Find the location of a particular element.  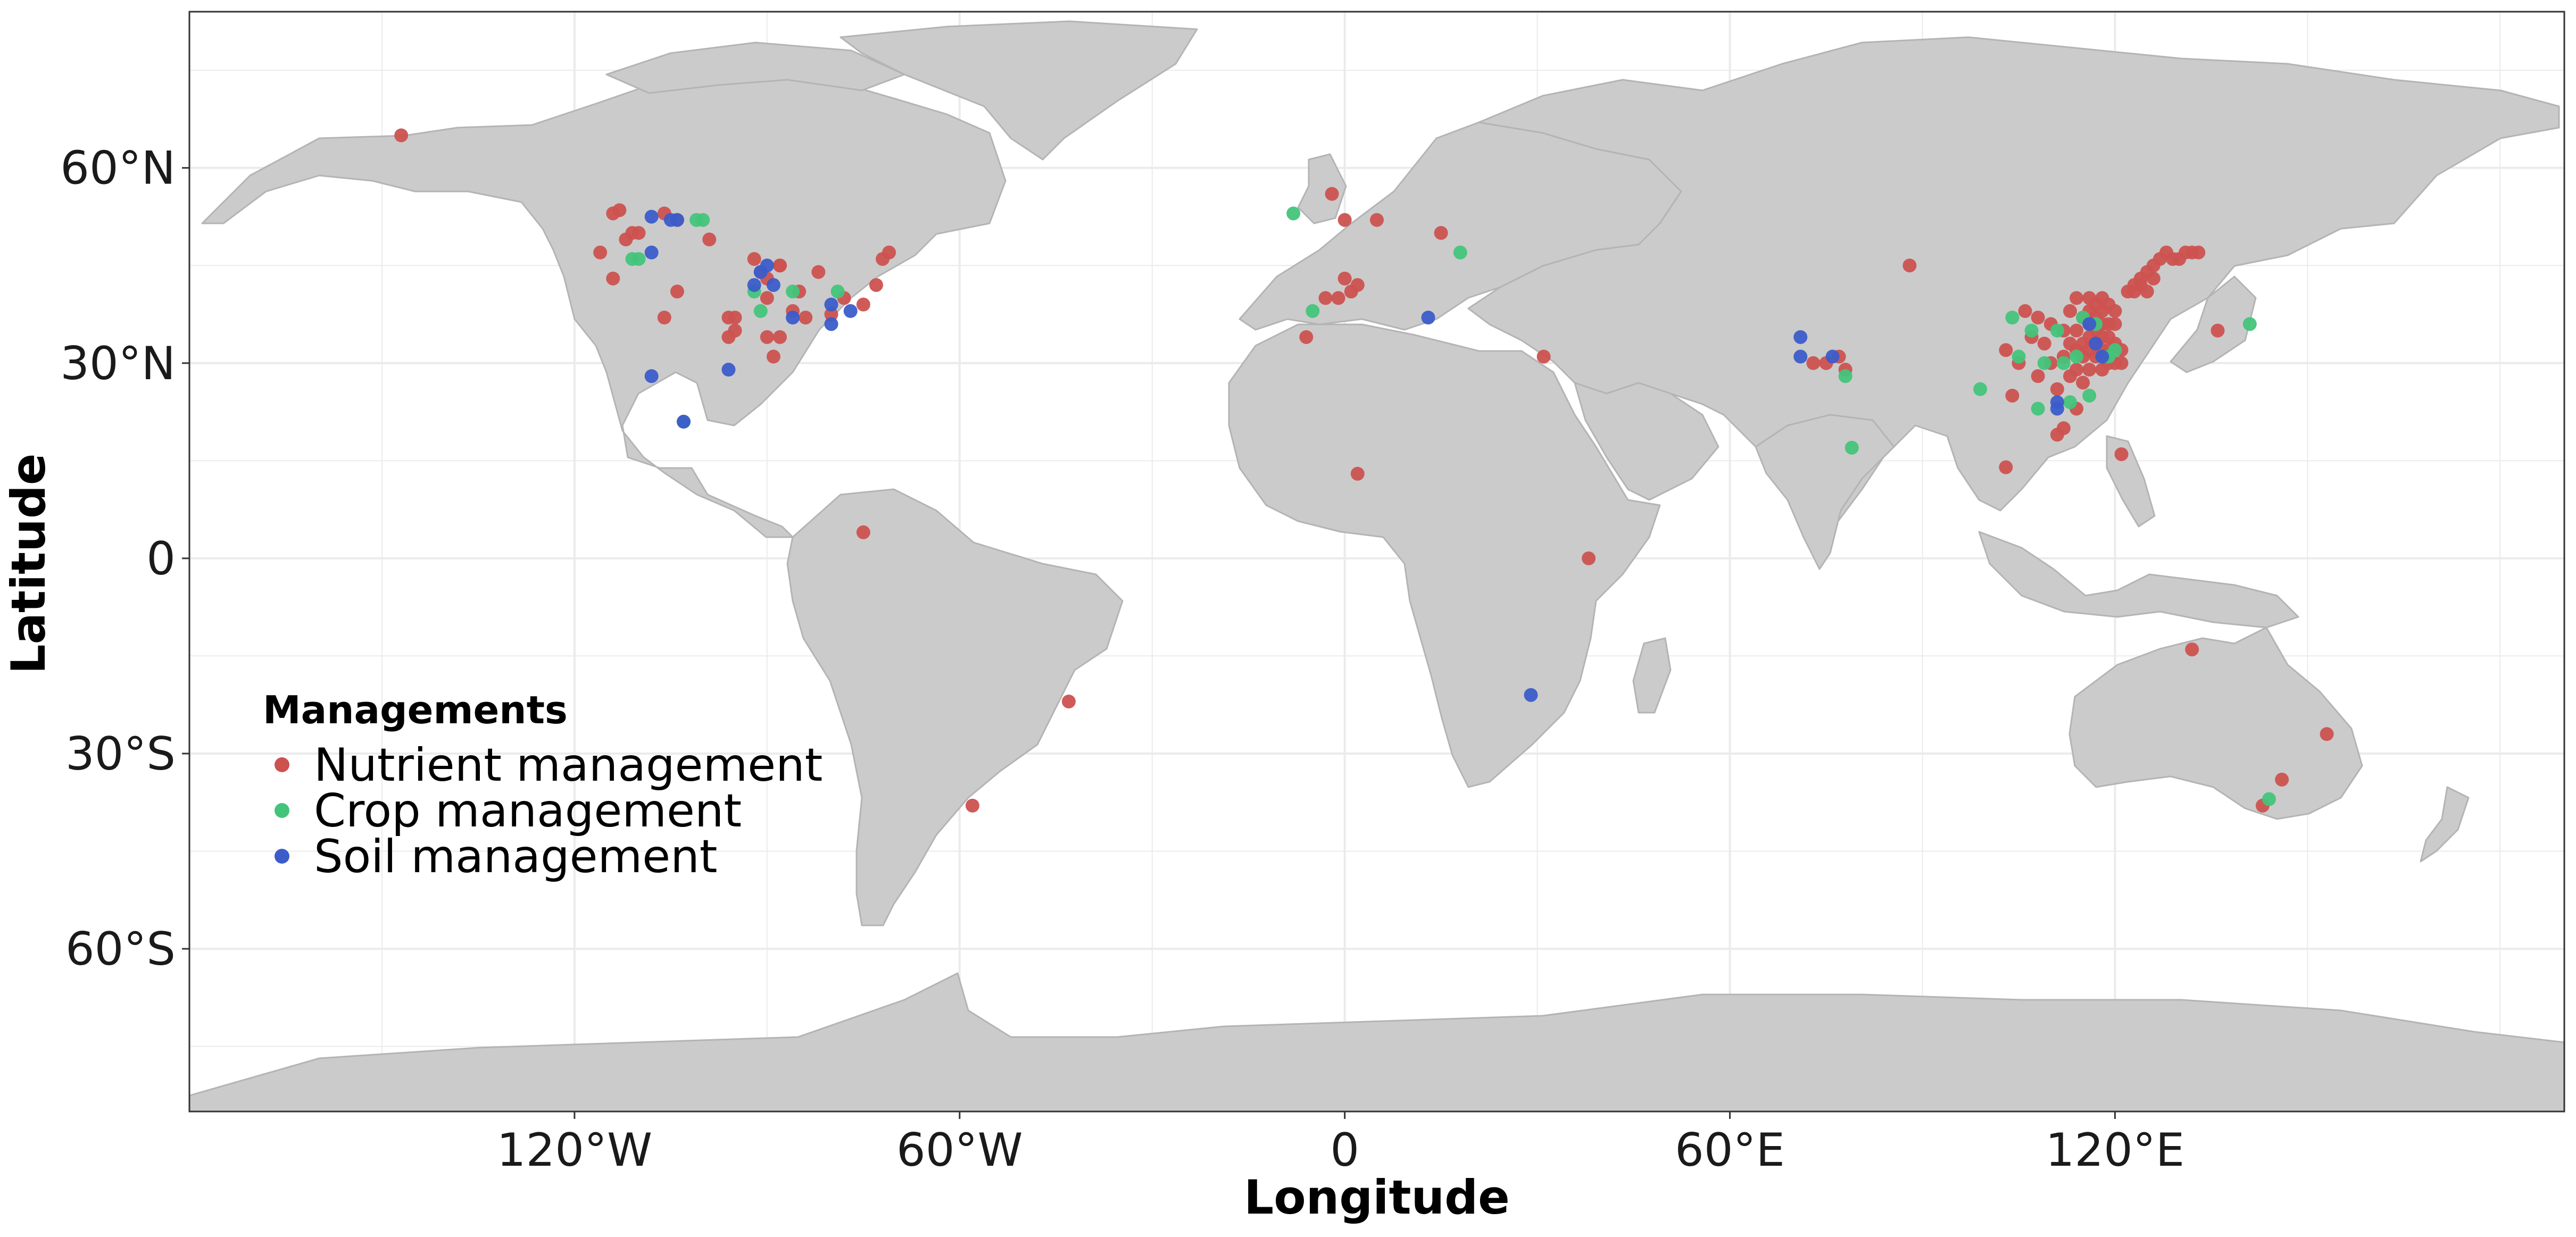

land-antarctica is located at coordinates (1376, 1041).